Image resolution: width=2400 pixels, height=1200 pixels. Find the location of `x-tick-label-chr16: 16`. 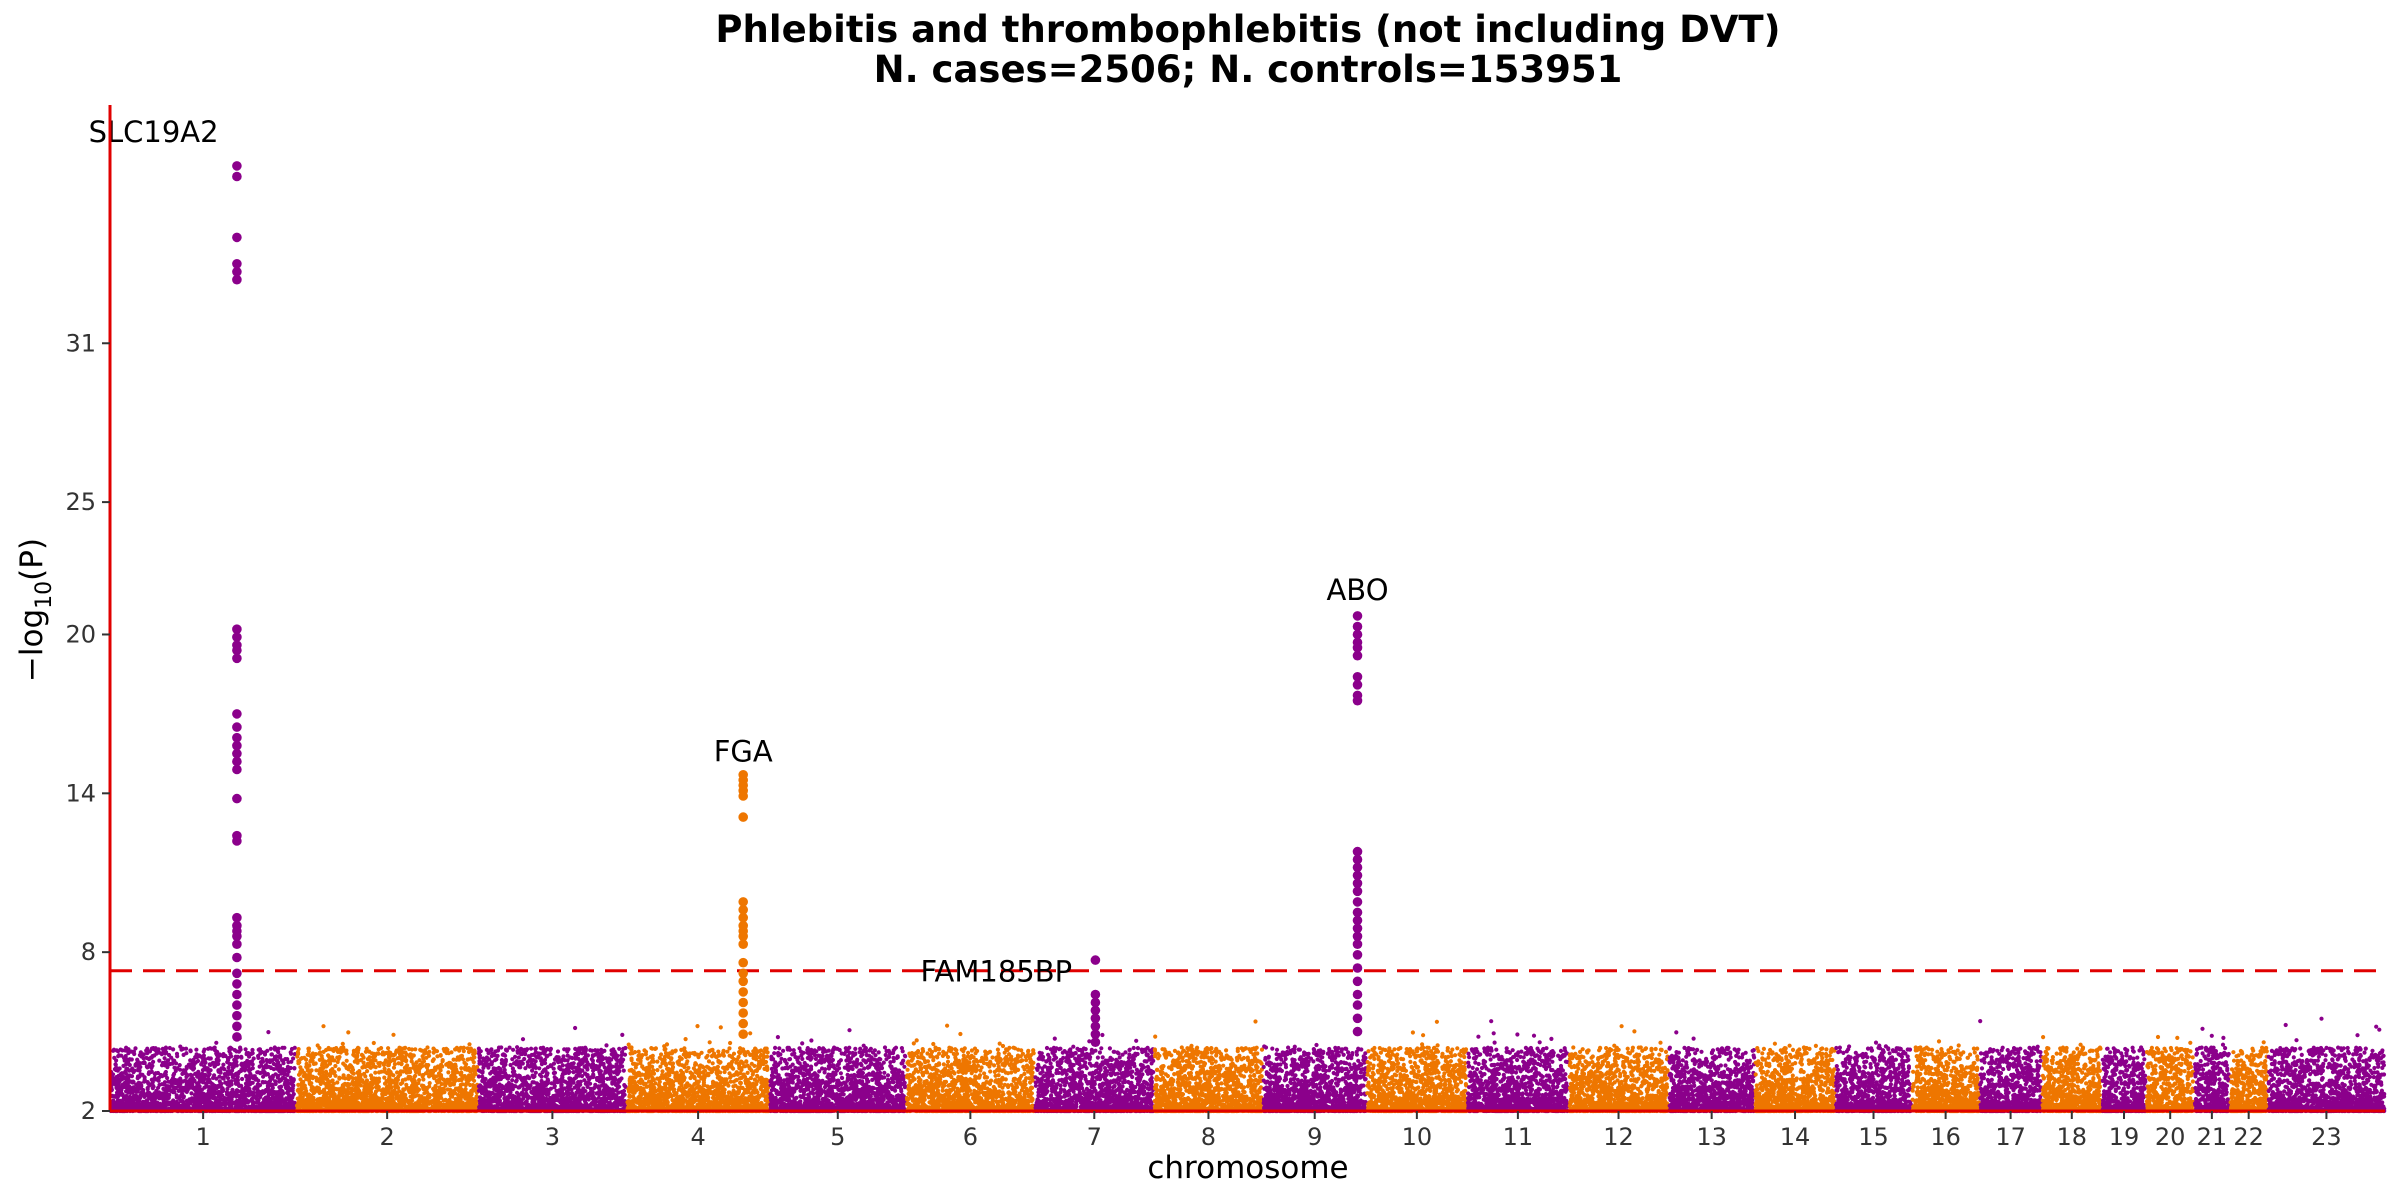

x-tick-label-chr16: 16 is located at coordinates (1945, 1137).